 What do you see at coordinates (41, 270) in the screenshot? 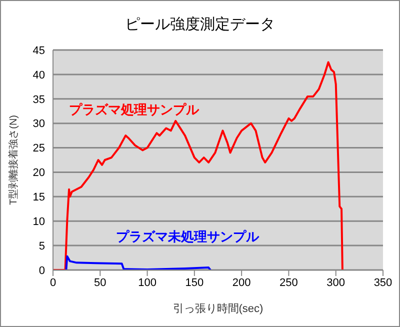
I see `y-tick-label: 0` at bounding box center [41, 270].